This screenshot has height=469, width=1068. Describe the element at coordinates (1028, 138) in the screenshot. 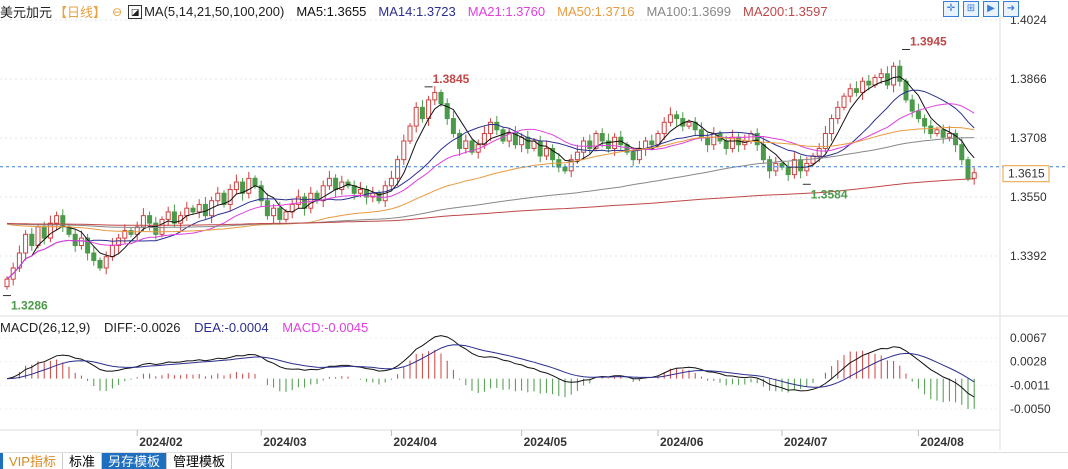

I see `price-tick-label: 1.3708` at that location.